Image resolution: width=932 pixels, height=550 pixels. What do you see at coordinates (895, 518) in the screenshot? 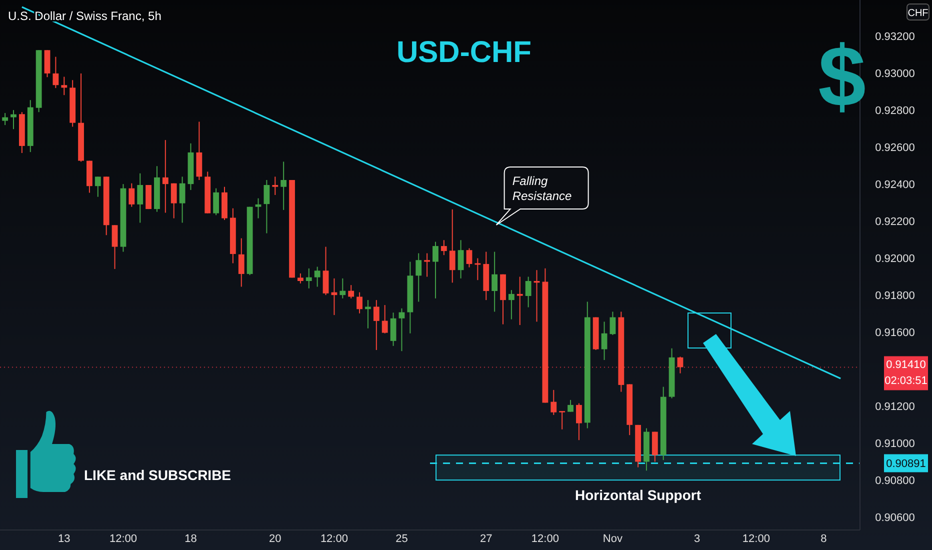
I see `y-tick-label: 0.90600` at bounding box center [895, 518].